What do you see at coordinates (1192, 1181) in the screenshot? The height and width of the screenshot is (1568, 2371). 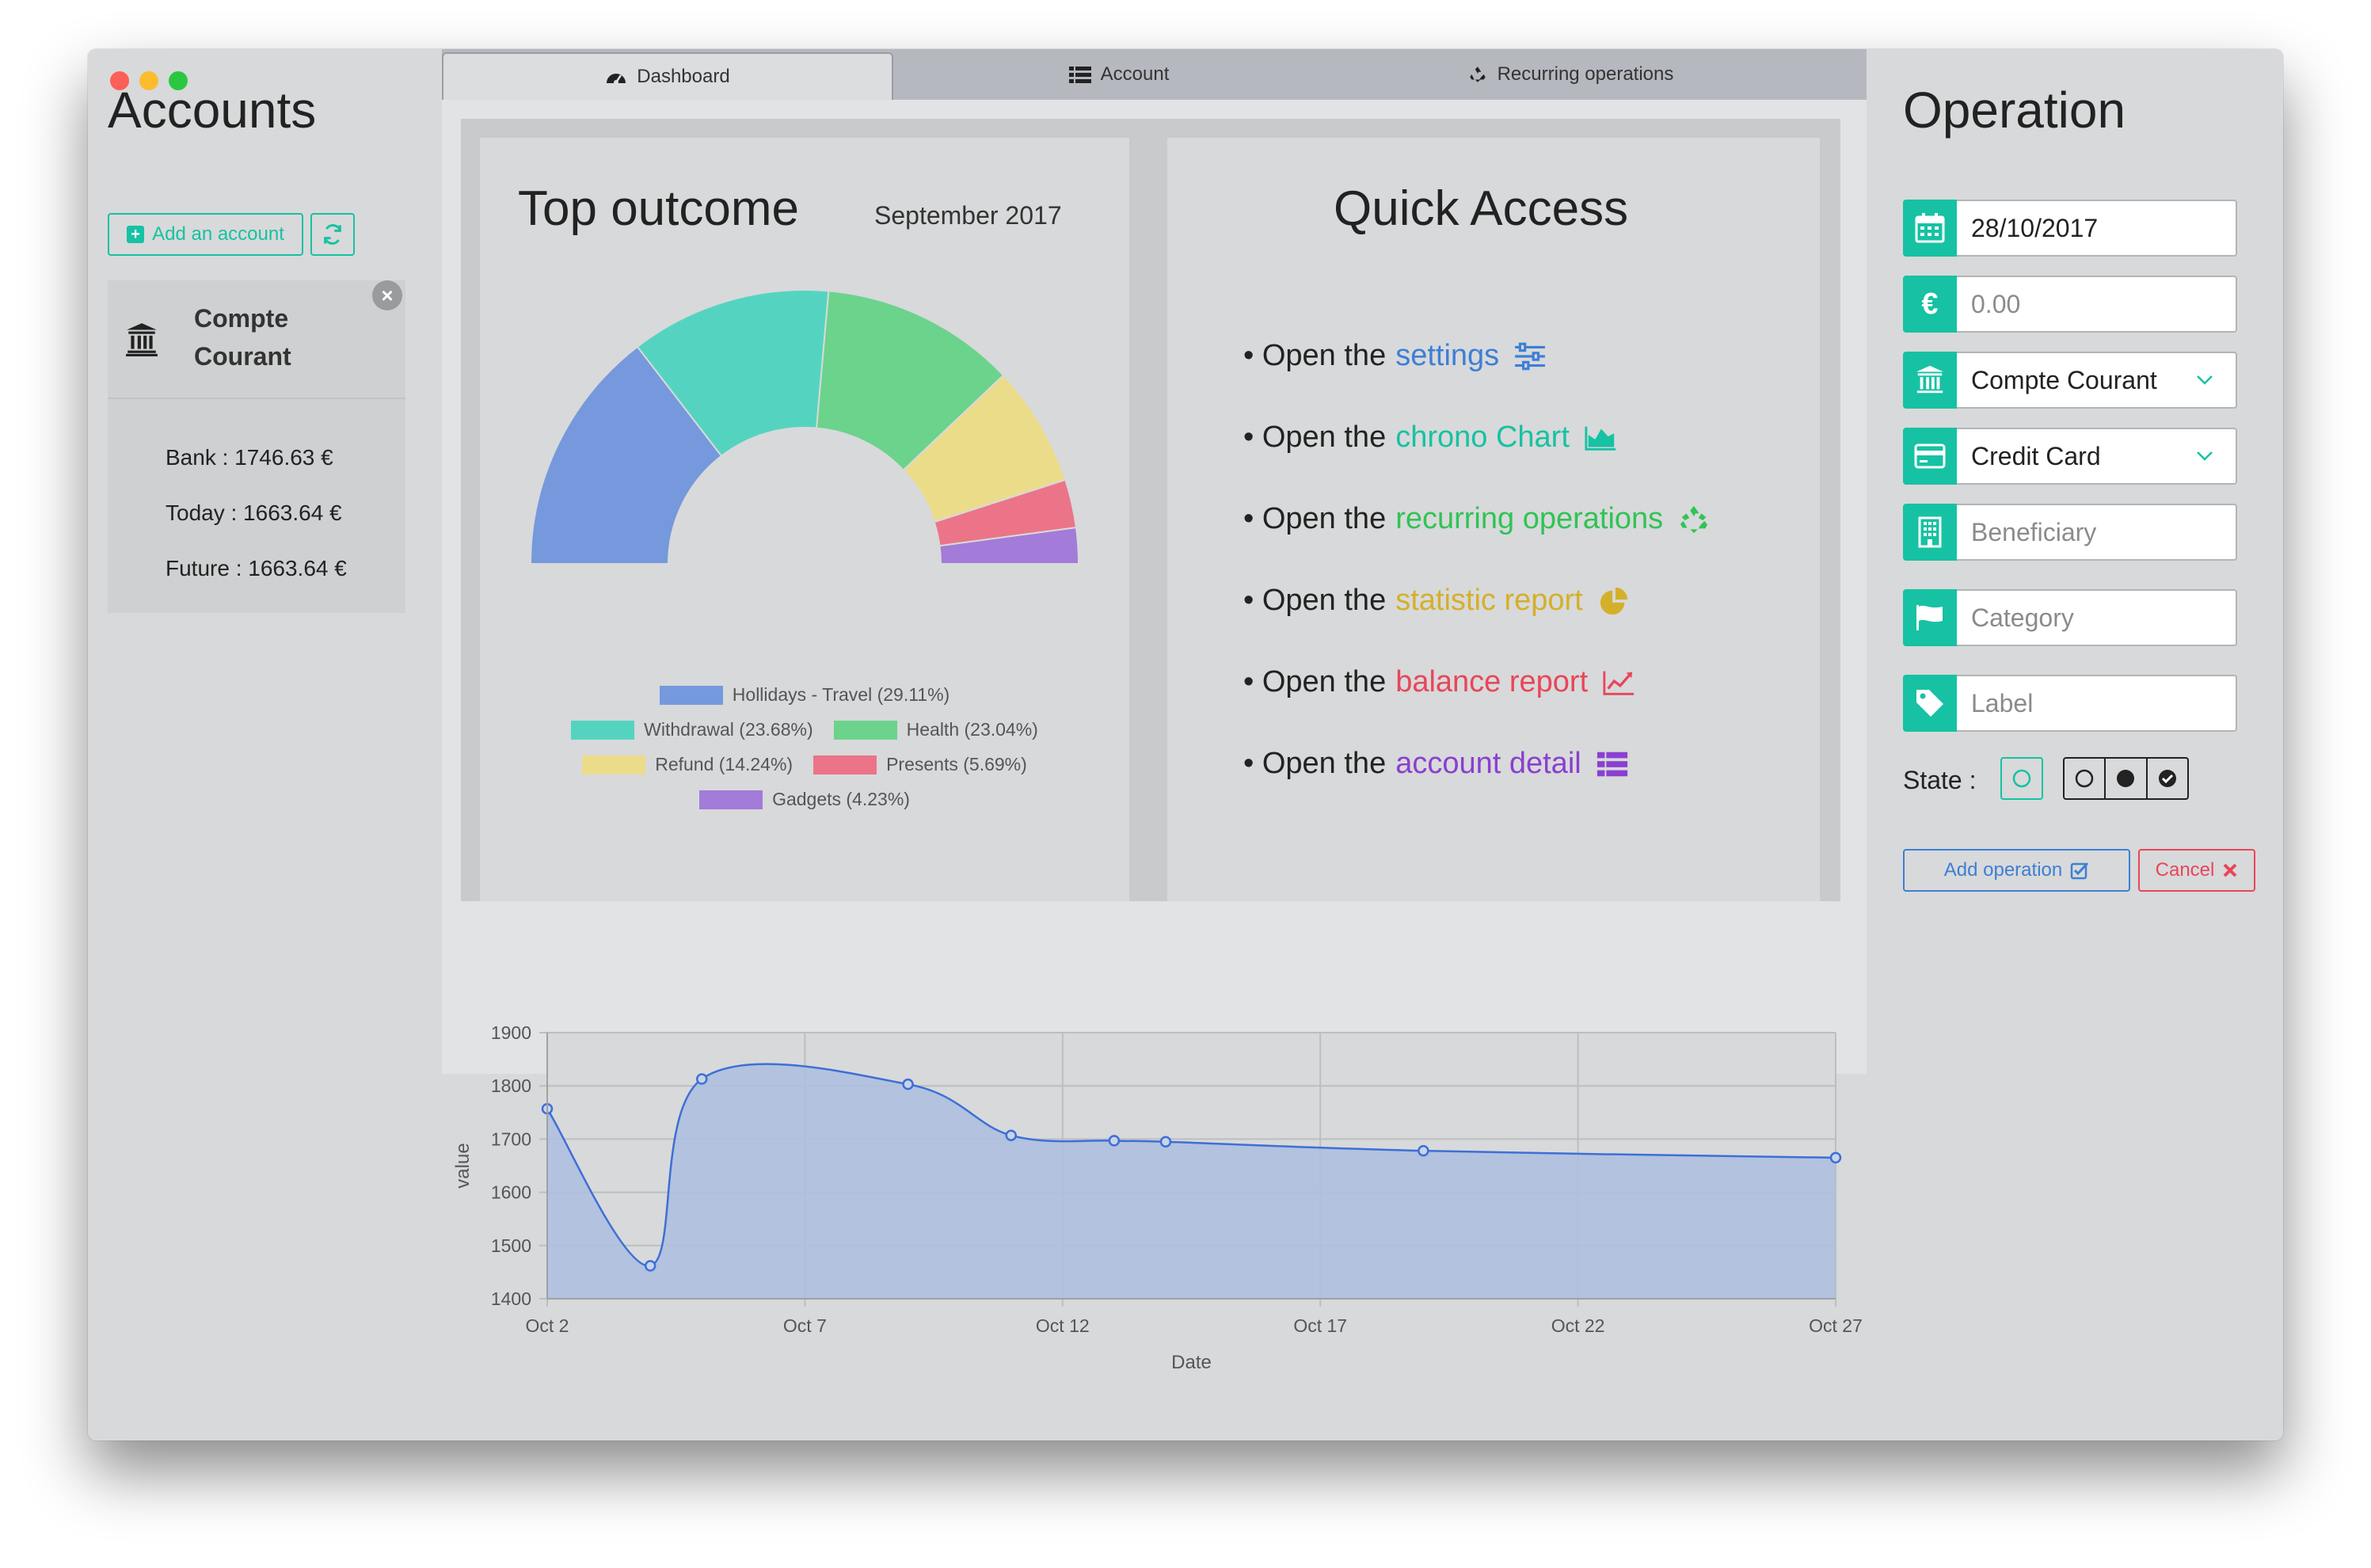 I see `area-fill` at bounding box center [1192, 1181].